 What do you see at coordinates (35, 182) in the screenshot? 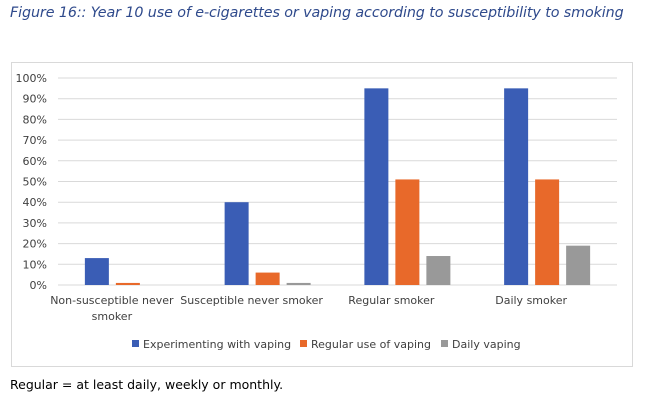
I see `y-tick-label: 50%` at bounding box center [35, 182].